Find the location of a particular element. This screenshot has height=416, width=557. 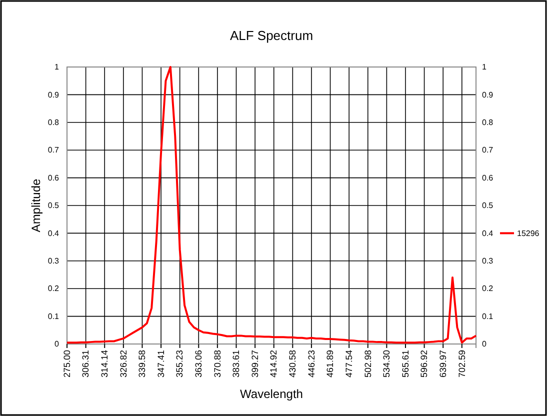

x-tick-label: 430.58 is located at coordinates (293, 364).